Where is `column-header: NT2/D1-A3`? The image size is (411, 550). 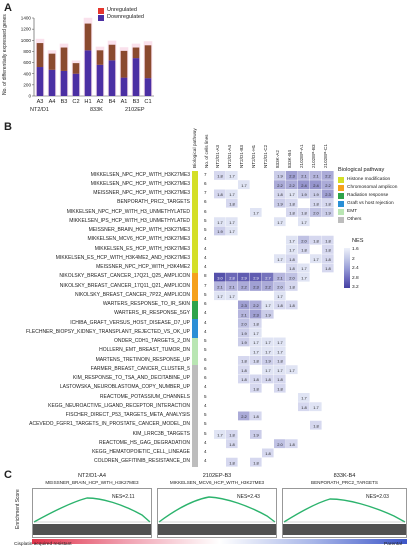
column-header: NT2/D1-A3 is located at coordinates (217, 156).